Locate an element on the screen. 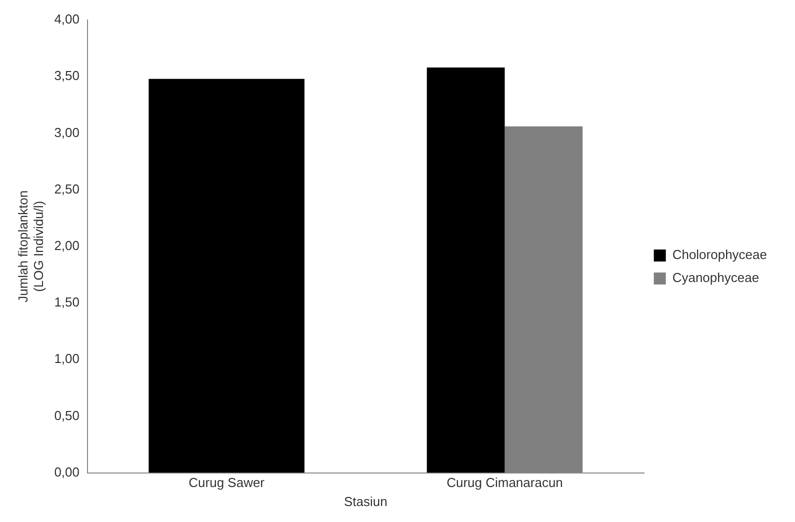 This screenshot has height=522, width=795. legend-label: Cholorophyceae is located at coordinates (720, 254).